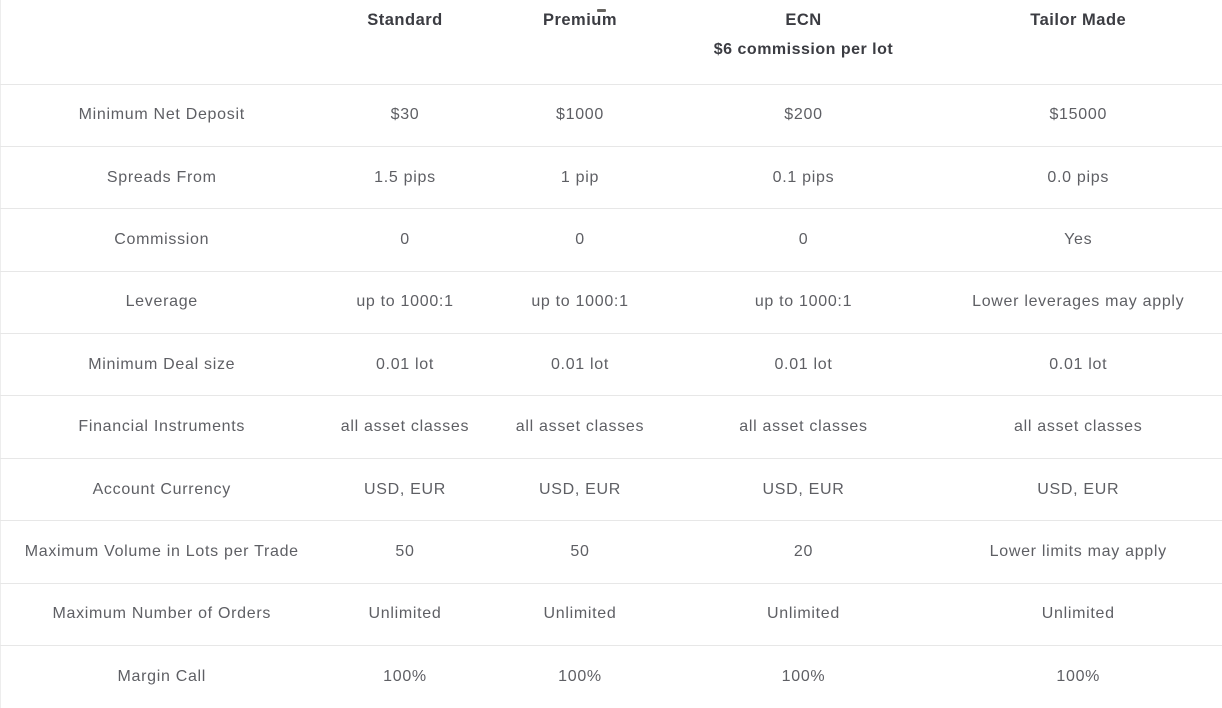 This screenshot has height=708, width=1222. Describe the element at coordinates (803, 177) in the screenshot. I see `cell: 0.1 pips` at that location.